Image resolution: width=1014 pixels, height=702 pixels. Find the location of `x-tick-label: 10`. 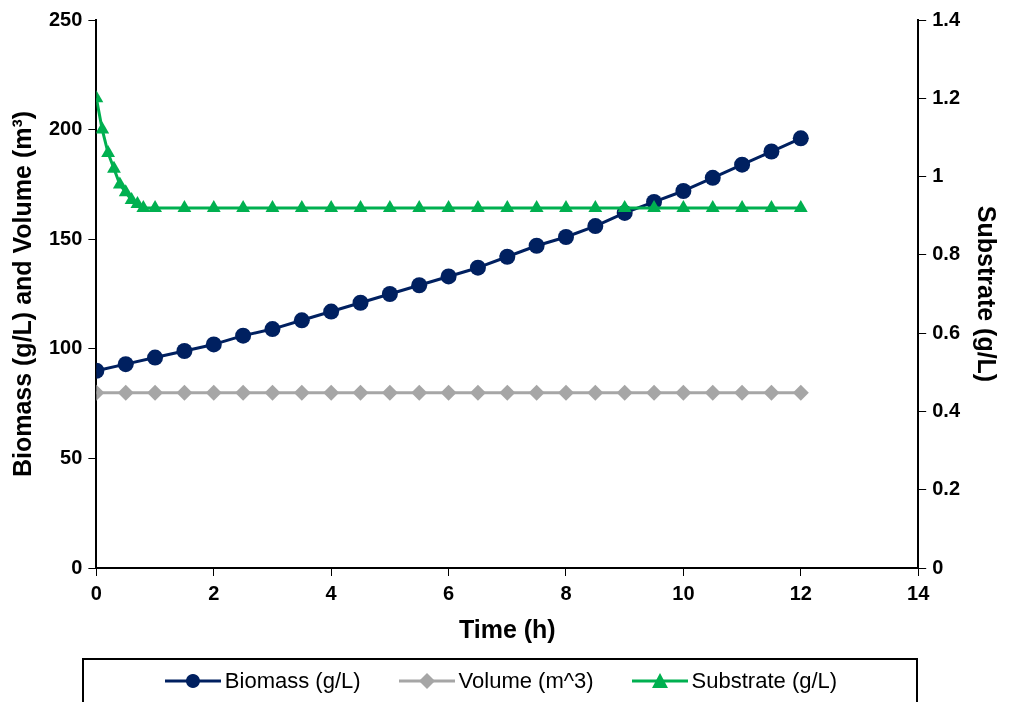

x-tick-label: 10 is located at coordinates (683, 592).